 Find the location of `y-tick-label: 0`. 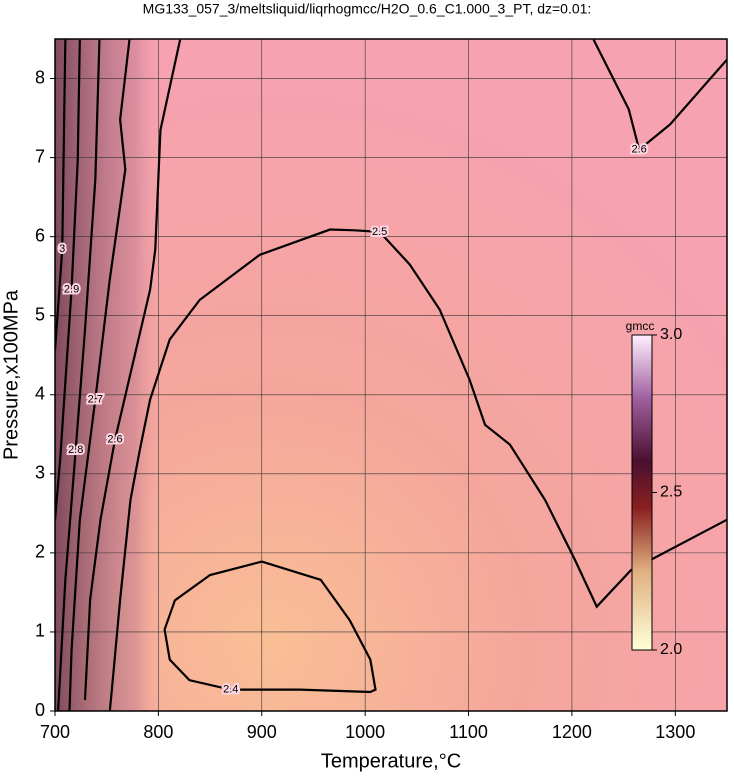

y-tick-label: 0 is located at coordinates (40, 710).